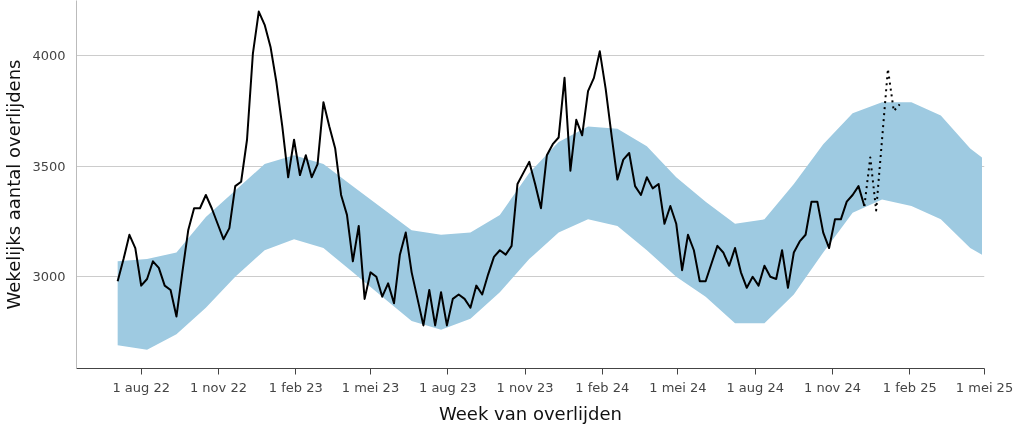  Describe the element at coordinates (49, 277) in the screenshot. I see `y-tick-label: 3000` at that location.